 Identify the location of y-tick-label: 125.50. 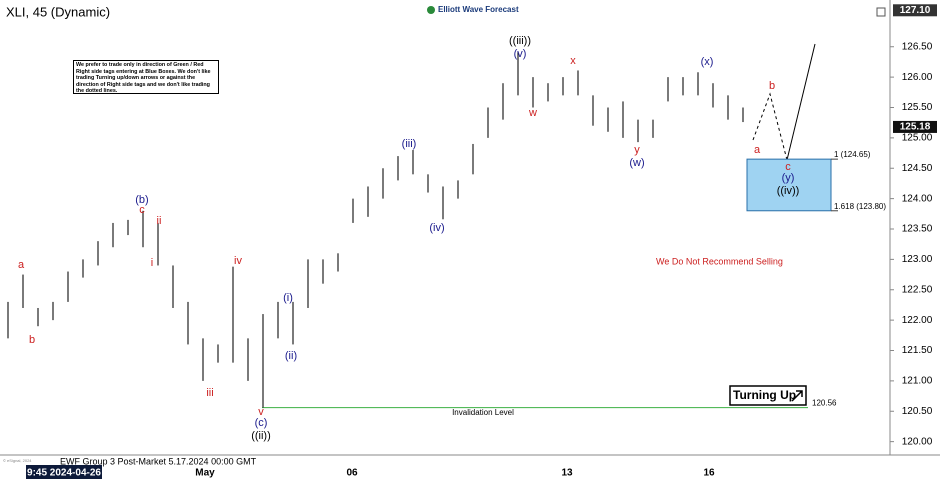
(917, 107).